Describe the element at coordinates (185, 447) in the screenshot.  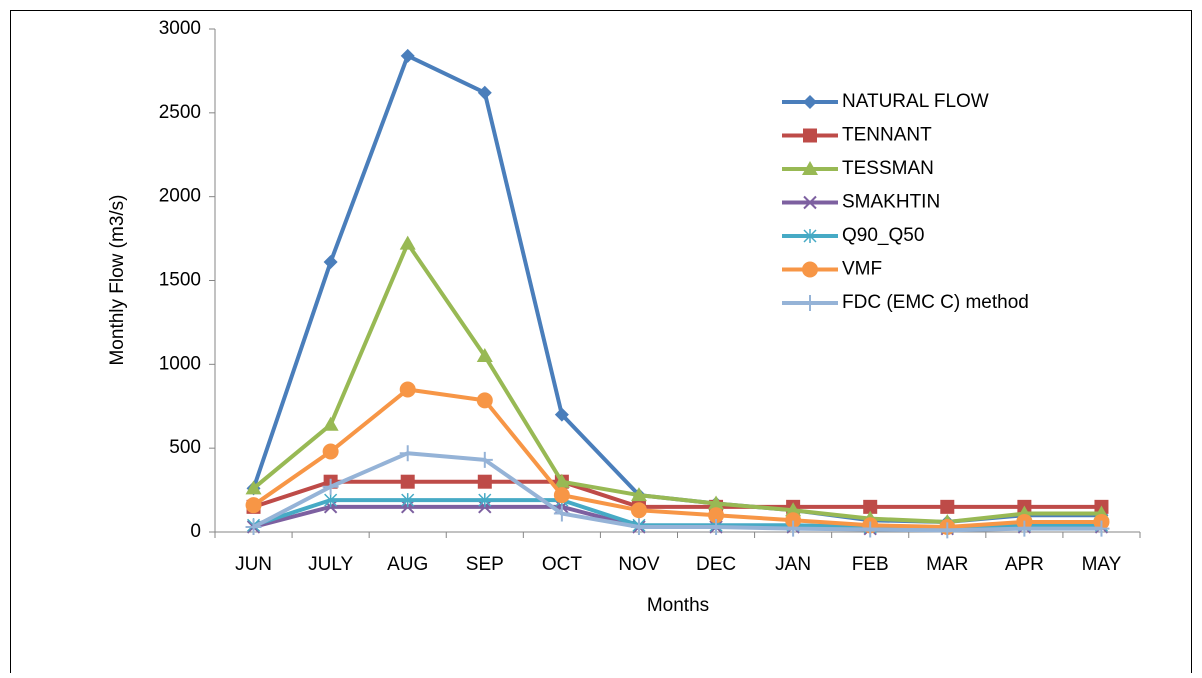
I see `y-tick-label: 500` at that location.